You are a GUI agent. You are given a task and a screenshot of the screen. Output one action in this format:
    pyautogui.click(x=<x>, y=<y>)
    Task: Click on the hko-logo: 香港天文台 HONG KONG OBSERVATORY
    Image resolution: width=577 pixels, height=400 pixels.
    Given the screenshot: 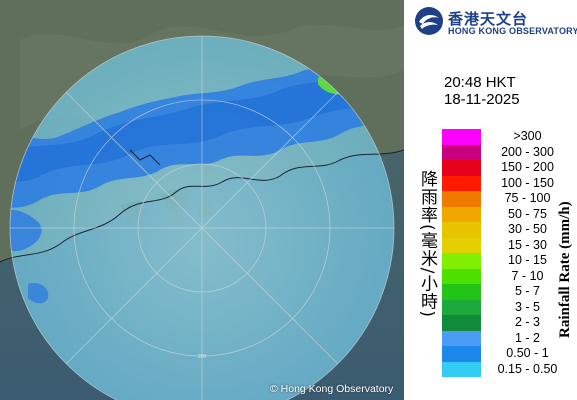 What is the action you would take?
    pyautogui.click(x=495, y=23)
    